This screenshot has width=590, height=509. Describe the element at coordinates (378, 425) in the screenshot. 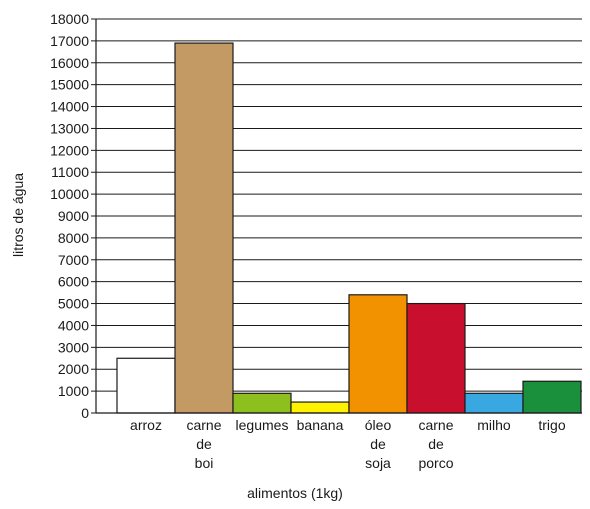

I see `x-category-label-4-0: óleo` at that location.